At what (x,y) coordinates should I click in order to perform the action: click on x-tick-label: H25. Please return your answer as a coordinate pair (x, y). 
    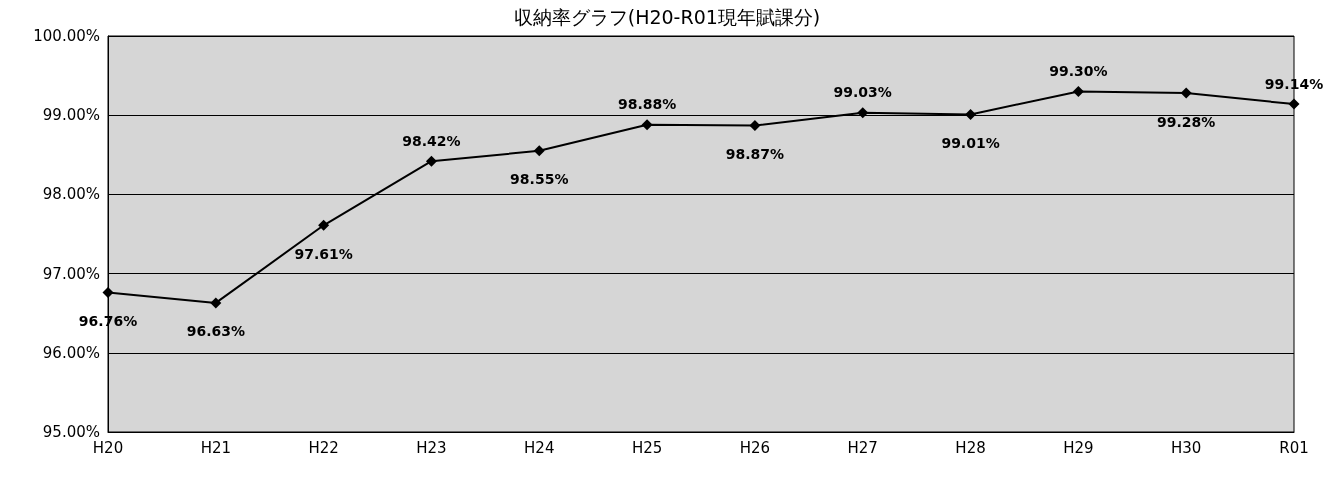
    Looking at the image, I should click on (647, 447).